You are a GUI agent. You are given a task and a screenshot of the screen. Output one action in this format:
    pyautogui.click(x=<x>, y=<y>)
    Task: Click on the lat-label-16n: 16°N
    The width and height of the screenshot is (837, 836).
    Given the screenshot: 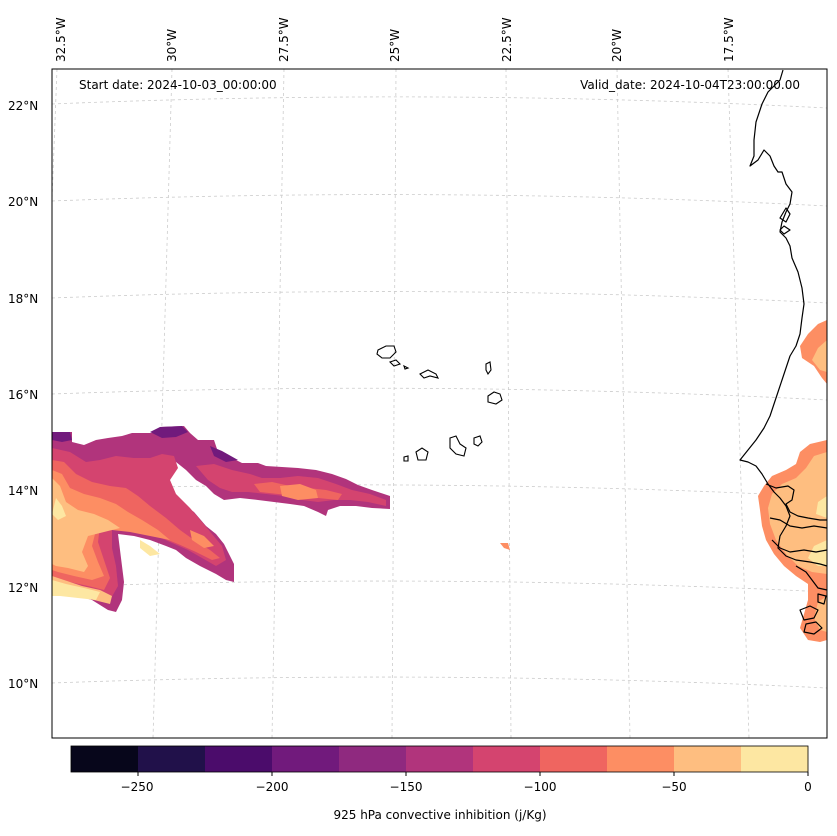 What is the action you would take?
    pyautogui.click(x=23, y=395)
    